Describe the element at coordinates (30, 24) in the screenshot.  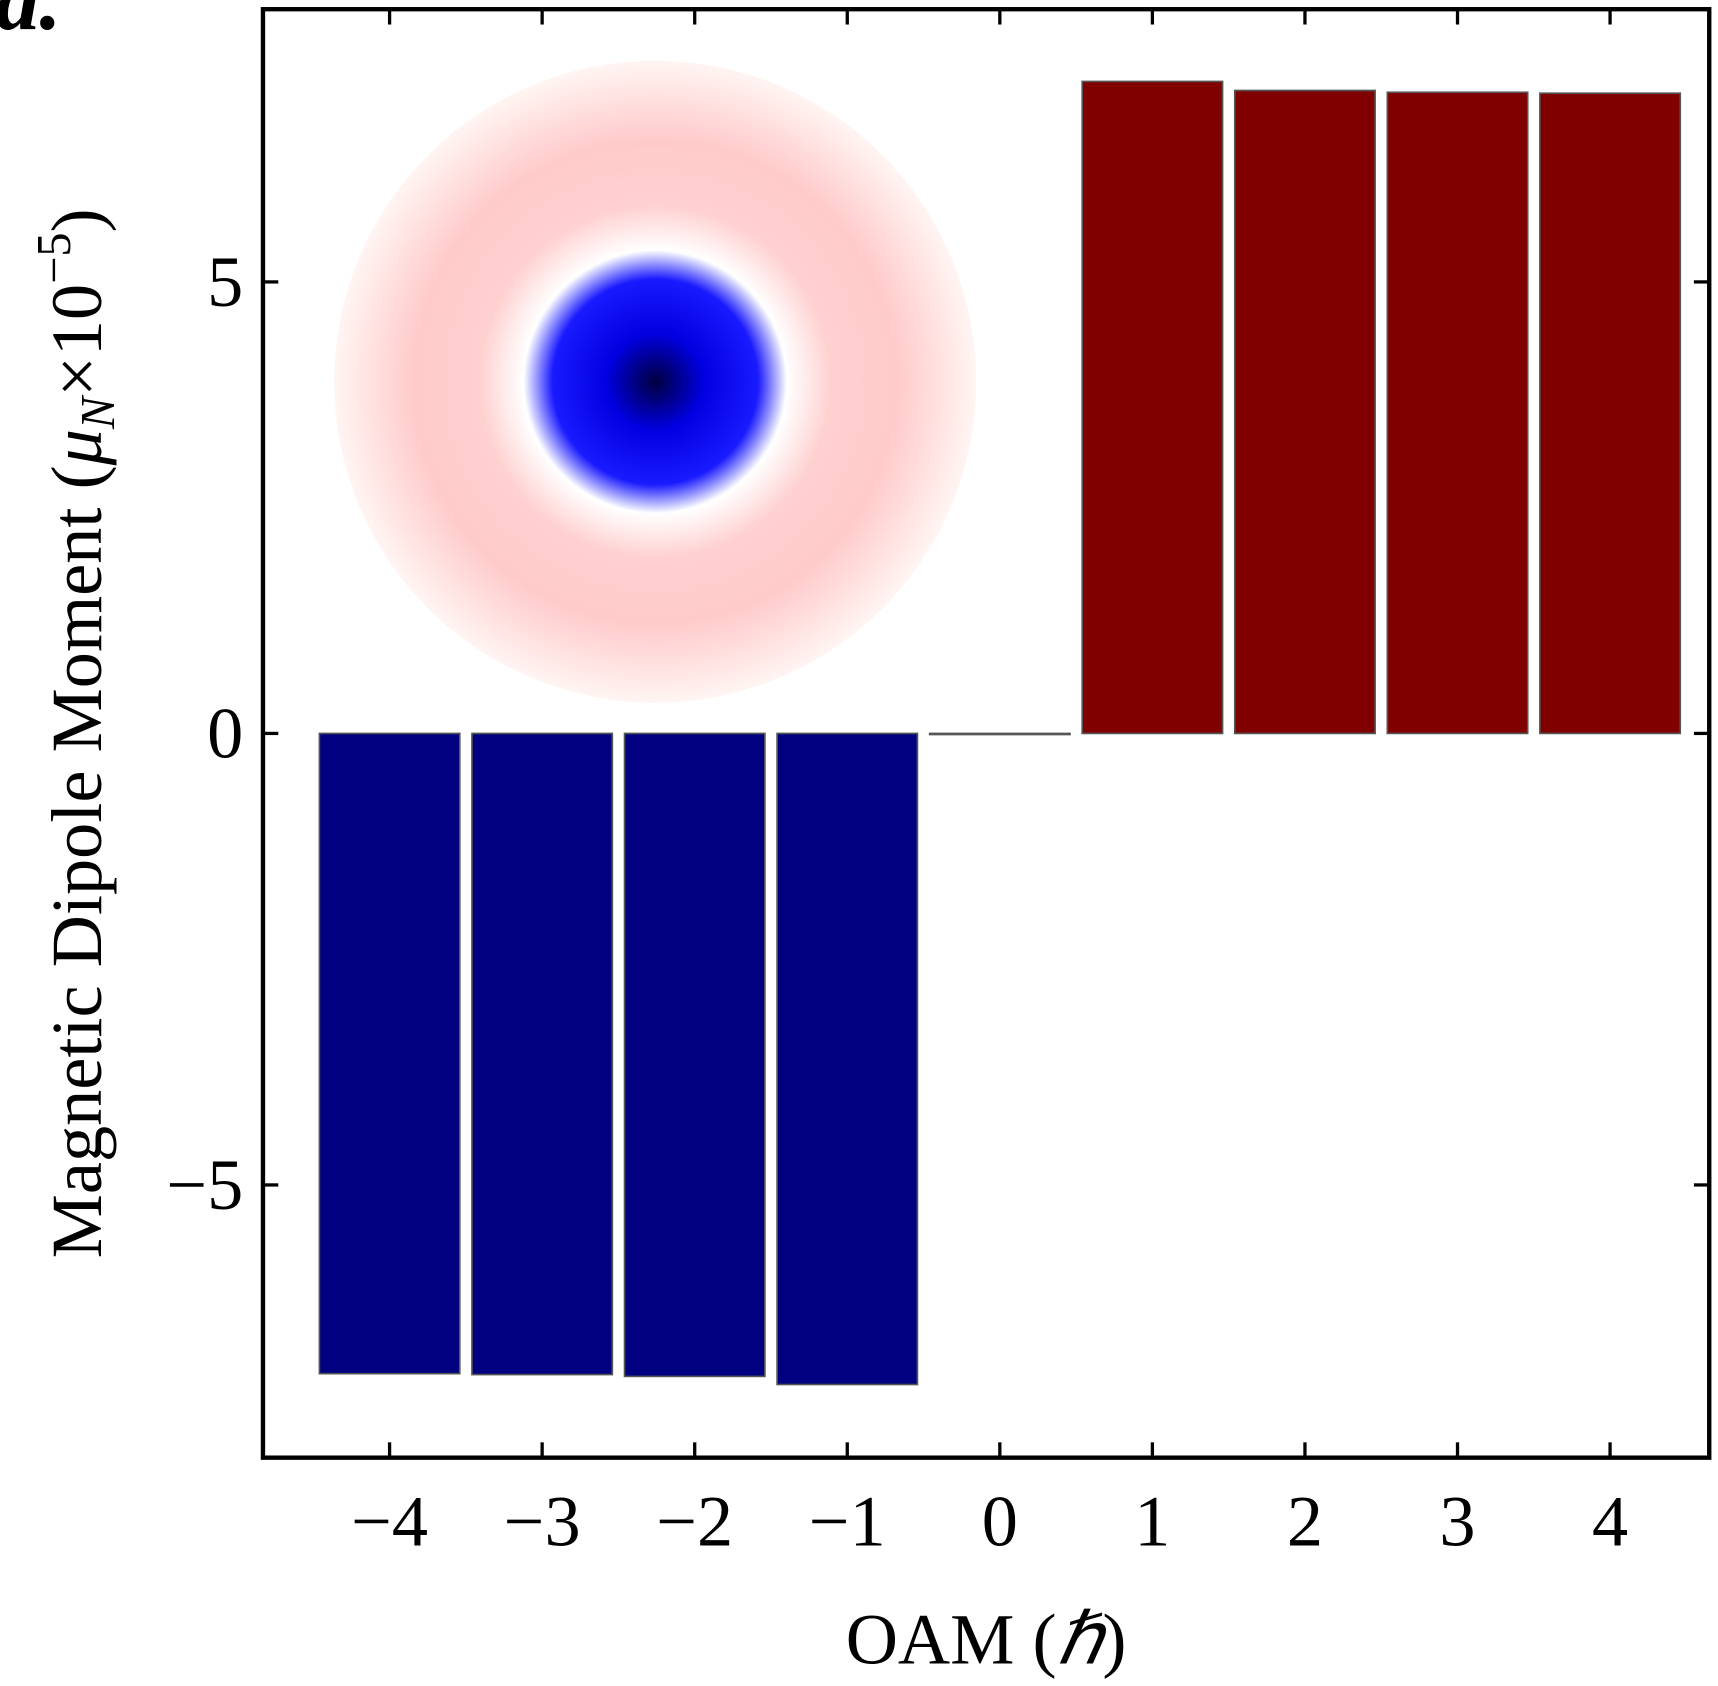
I see `panel-label: a.` at that location.